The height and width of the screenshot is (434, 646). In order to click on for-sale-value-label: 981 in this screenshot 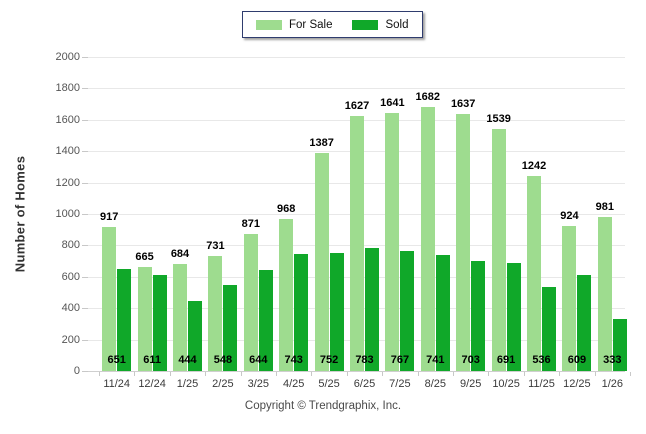, I will do `click(604, 206)`.